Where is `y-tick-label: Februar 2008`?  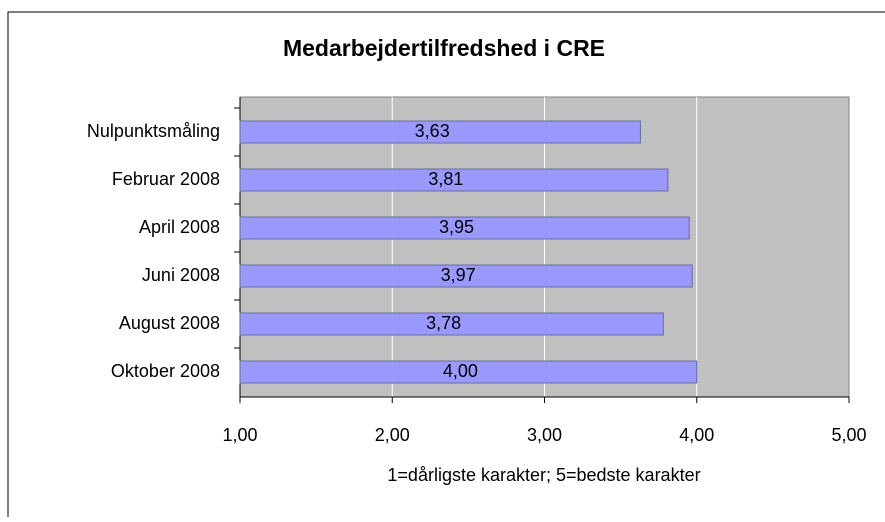 y-tick-label: Februar 2008 is located at coordinates (166, 179).